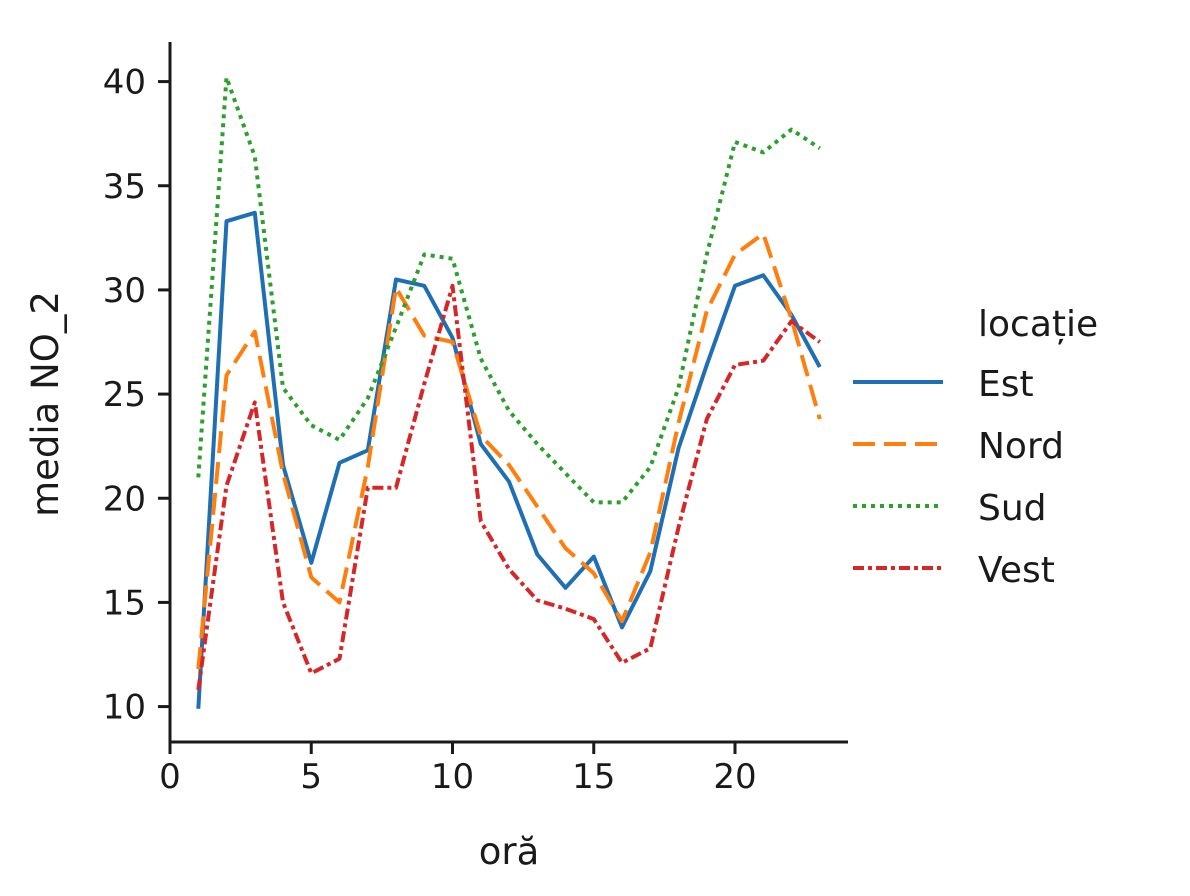 This screenshot has width=1190, height=896. Describe the element at coordinates (509, 851) in the screenshot. I see `x-axis-label: oră` at that location.